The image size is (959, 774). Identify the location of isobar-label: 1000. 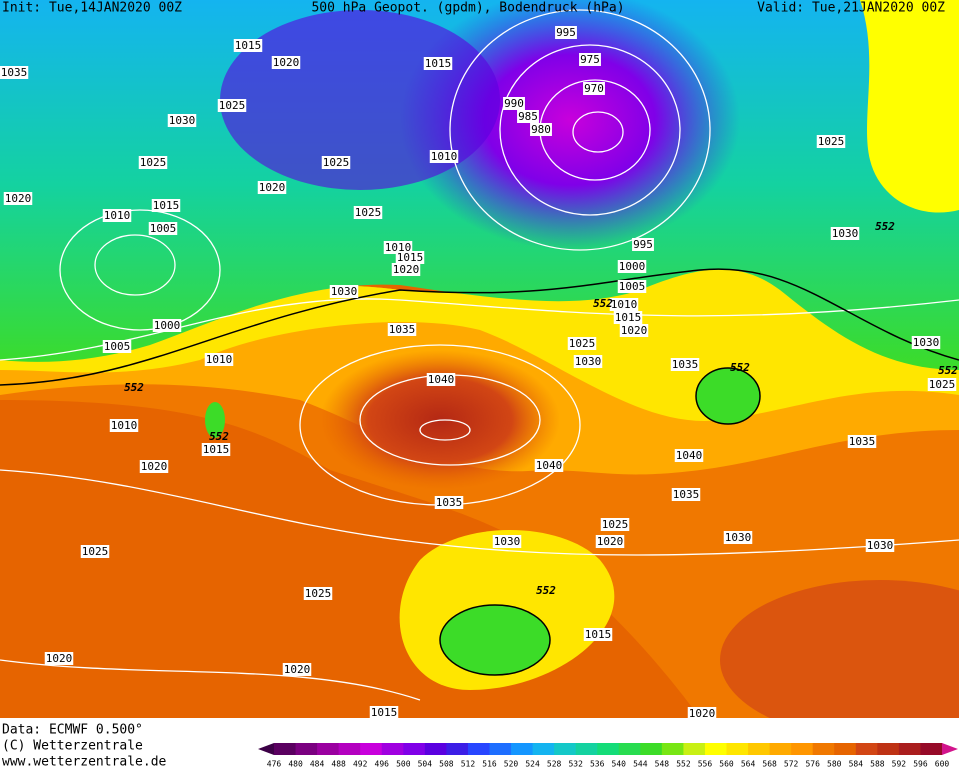
(167, 325).